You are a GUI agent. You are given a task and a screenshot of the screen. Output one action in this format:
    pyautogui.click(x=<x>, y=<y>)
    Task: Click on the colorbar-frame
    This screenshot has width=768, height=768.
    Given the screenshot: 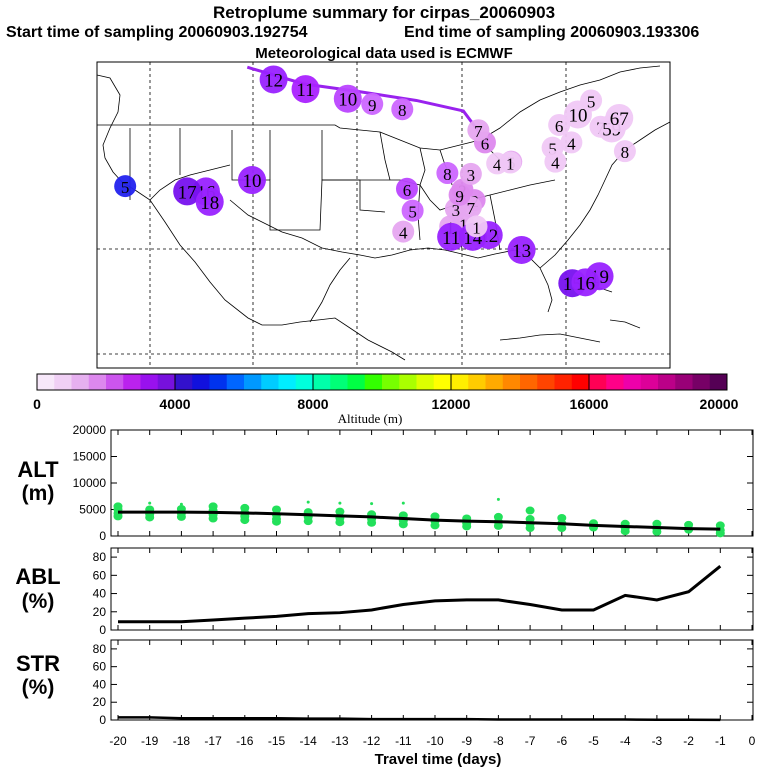 What is the action you would take?
    pyautogui.click(x=382, y=382)
    